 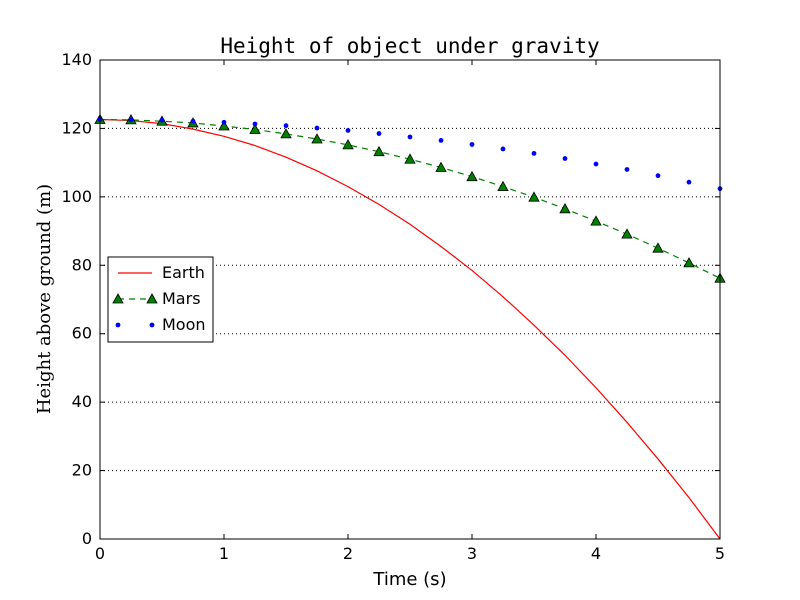 What do you see at coordinates (181, 298) in the screenshot?
I see `legend-mars-label: Mars` at bounding box center [181, 298].